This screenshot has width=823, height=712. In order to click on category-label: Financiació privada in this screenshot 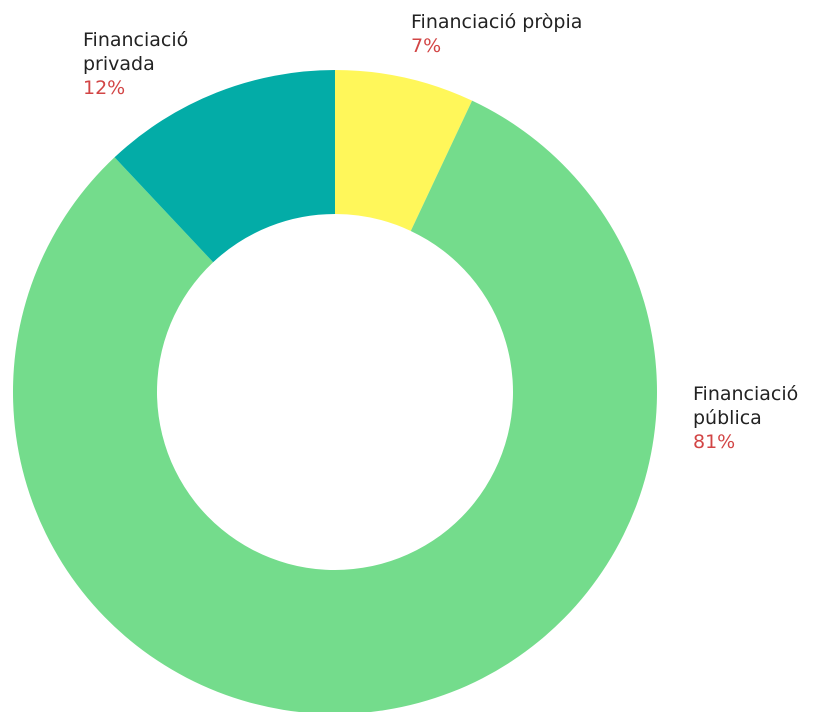, I will do `click(136, 52)`.